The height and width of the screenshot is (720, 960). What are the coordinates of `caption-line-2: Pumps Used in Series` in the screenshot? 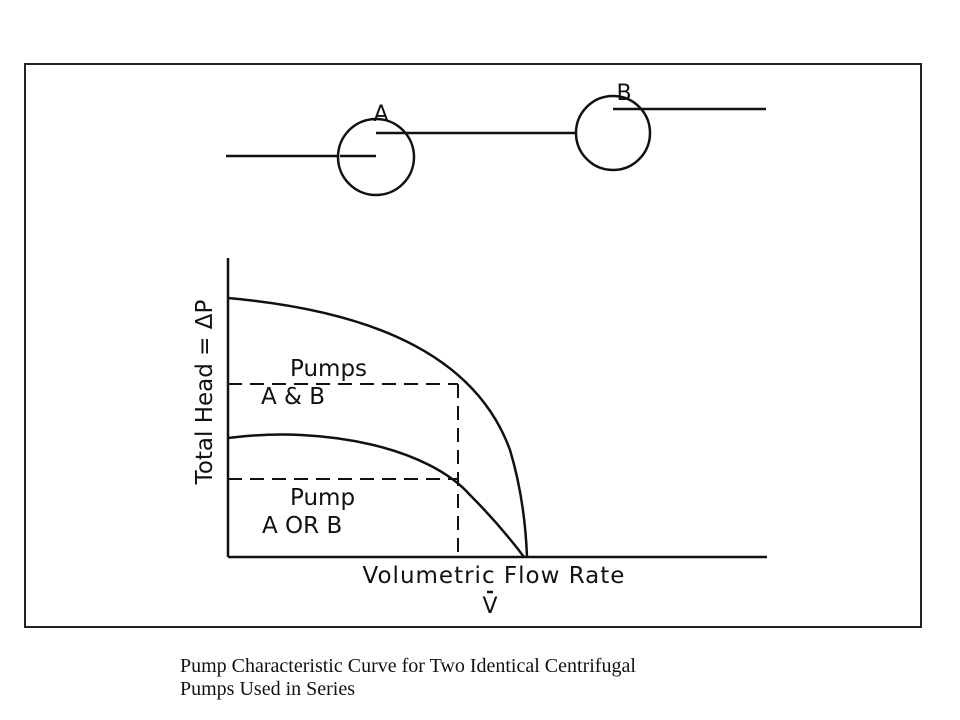 It's located at (267, 689).